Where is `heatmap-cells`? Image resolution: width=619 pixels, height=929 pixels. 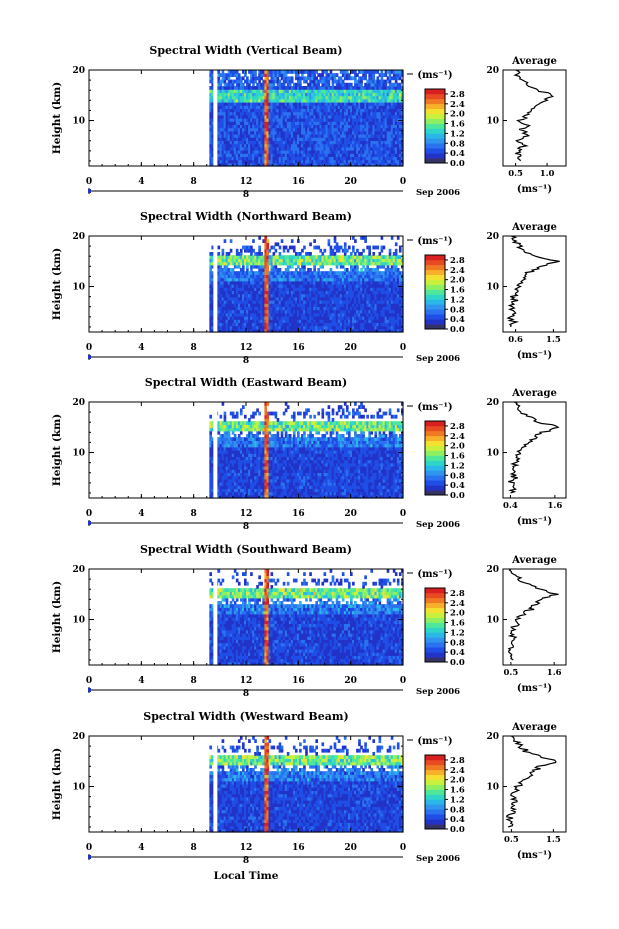
heatmap-cells is located at coordinates (306, 284).